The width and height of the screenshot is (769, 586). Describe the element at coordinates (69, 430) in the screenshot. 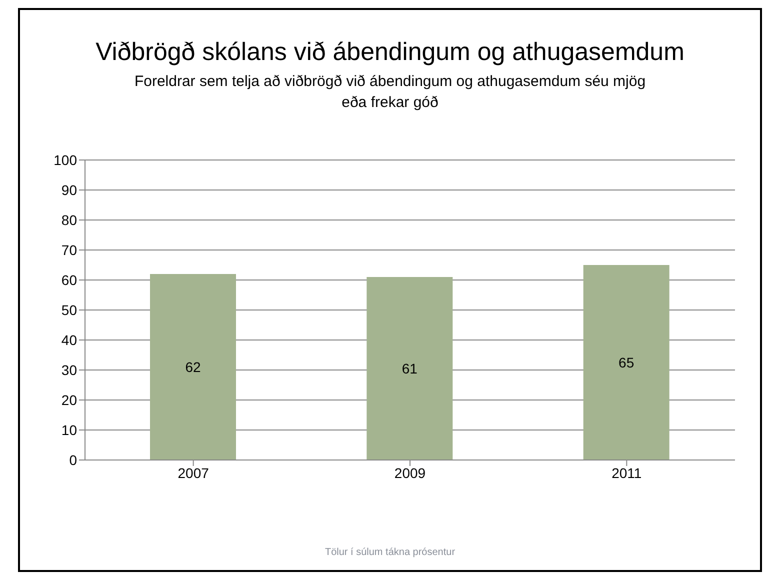

I see `y-tick-label: 10` at that location.